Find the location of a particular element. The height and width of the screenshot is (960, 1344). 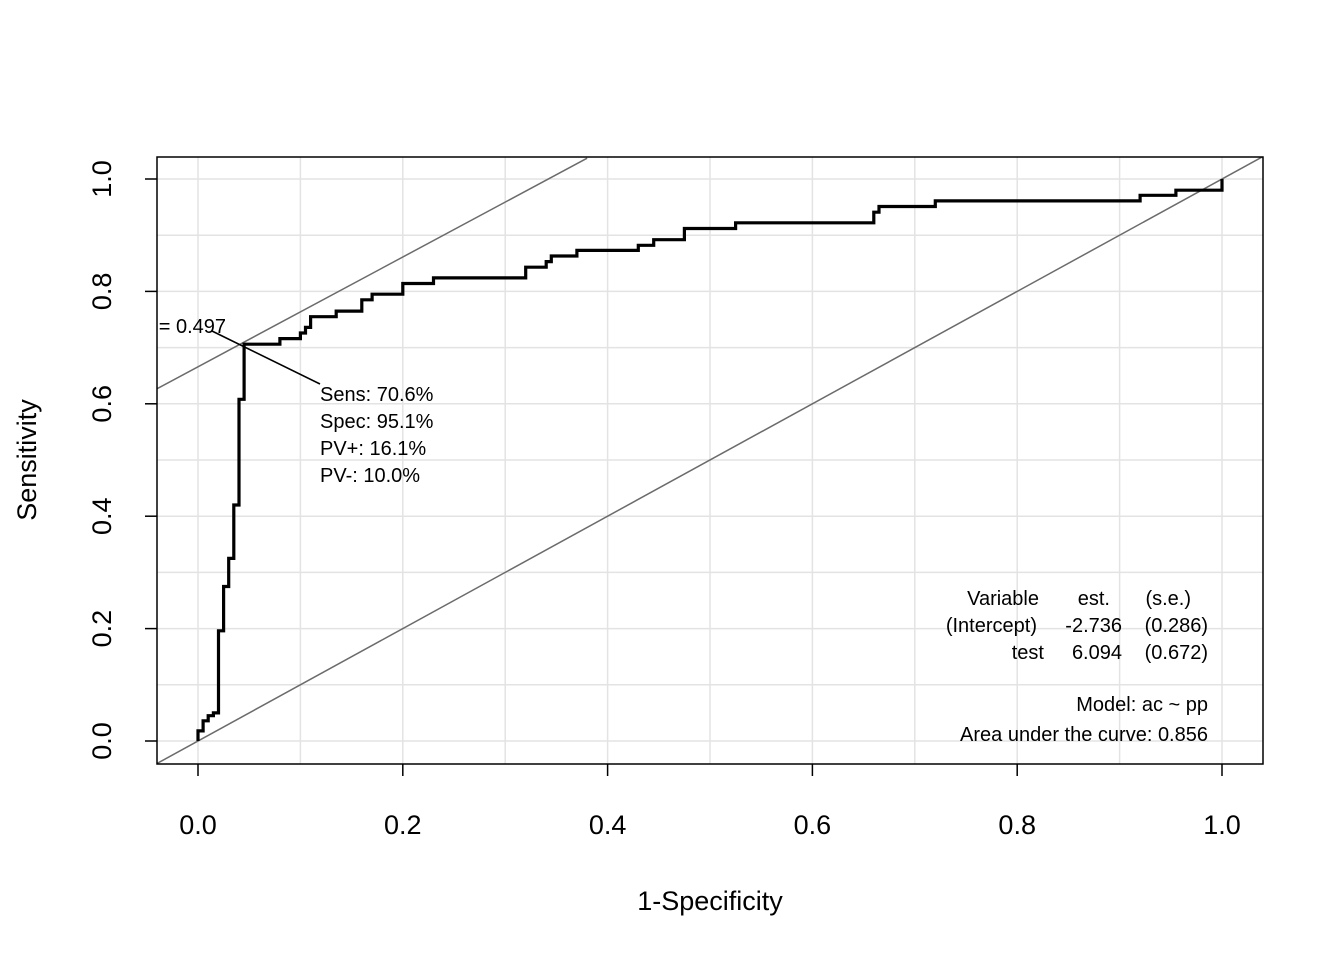

coef-header-variable: Variable is located at coordinates (1003, 599).